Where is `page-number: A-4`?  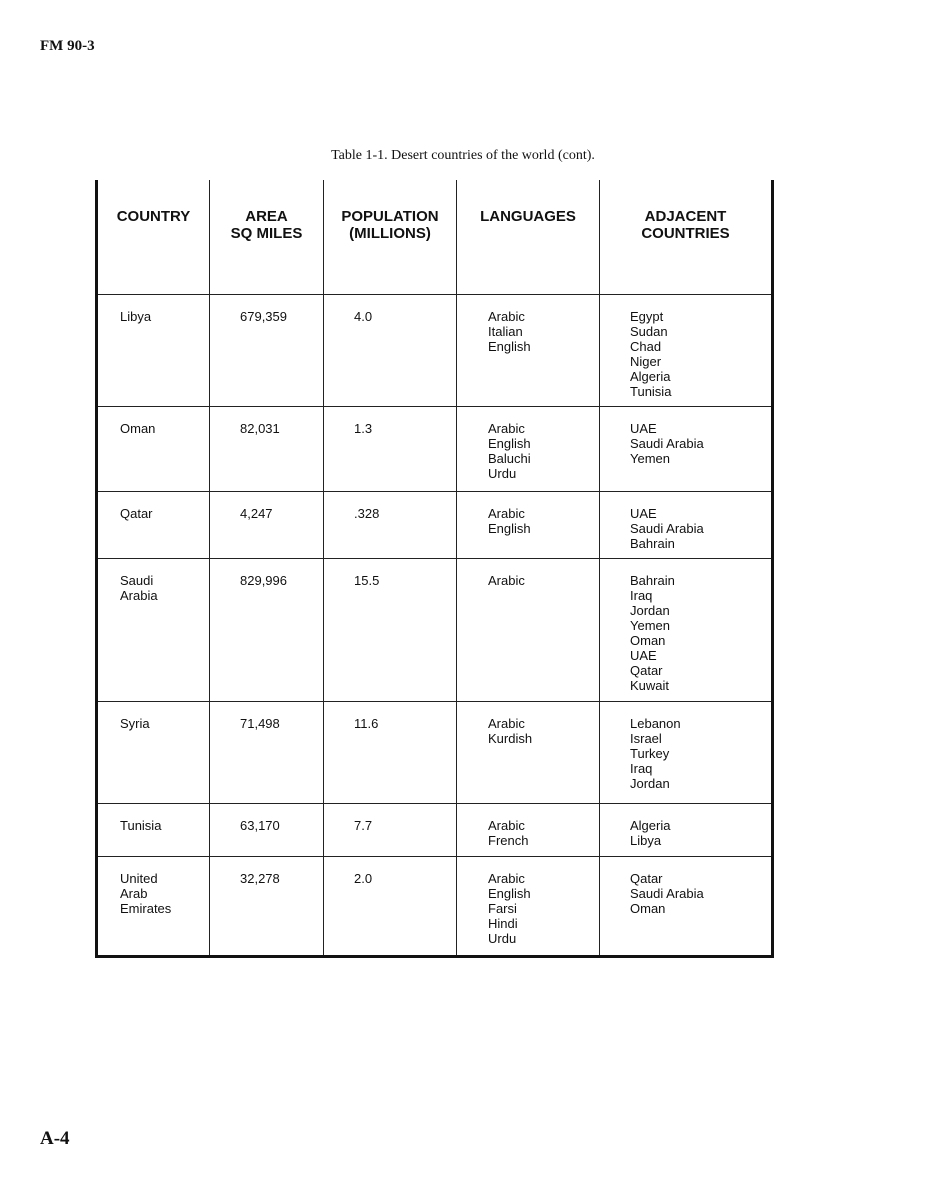
page-number: A-4 is located at coordinates (55, 1138).